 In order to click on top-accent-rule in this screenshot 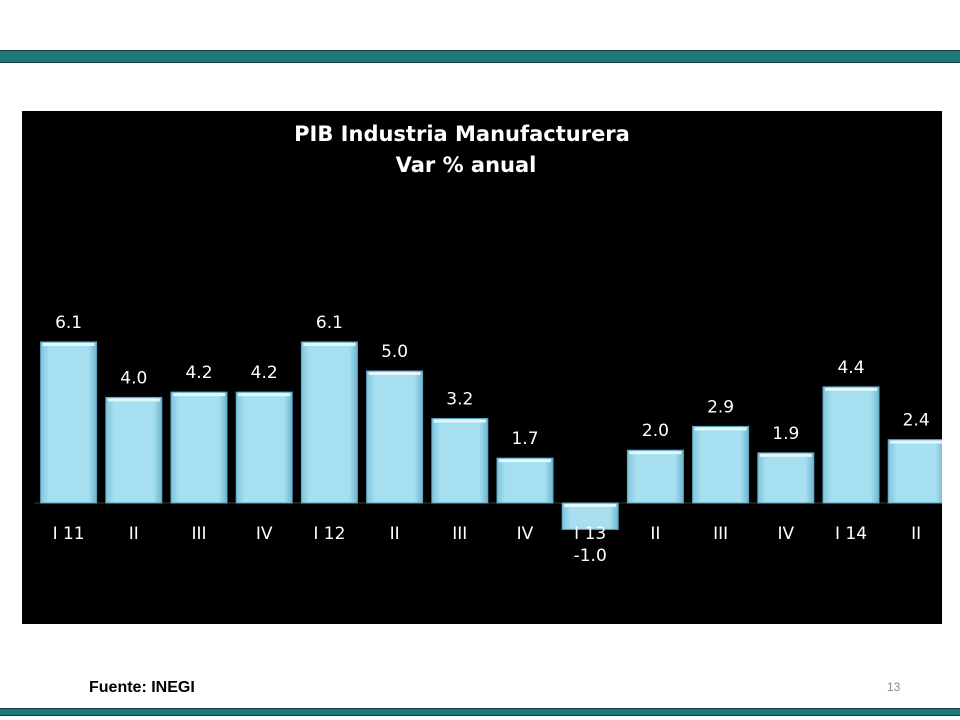, I will do `click(480, 56)`.